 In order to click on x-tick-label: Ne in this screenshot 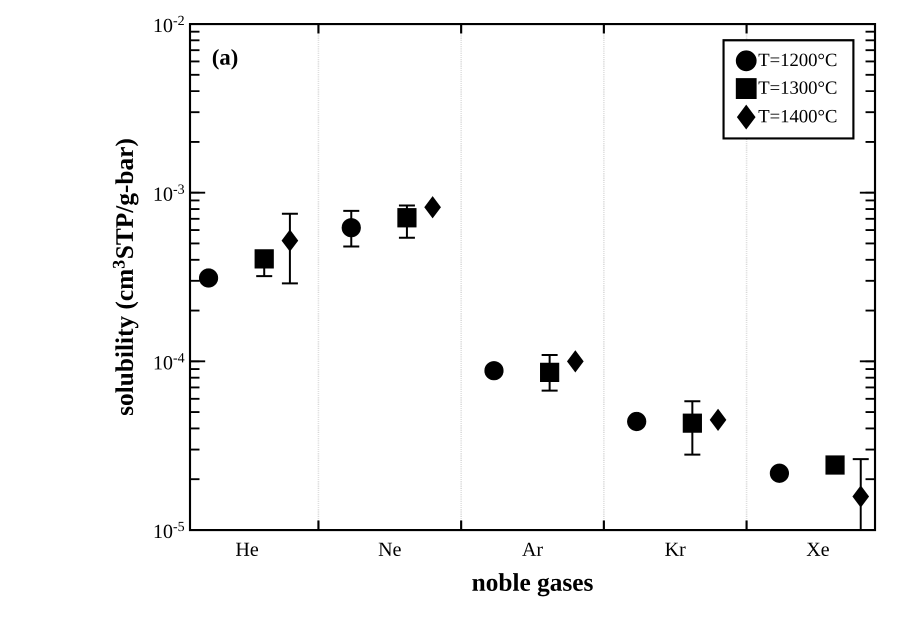, I will do `click(389, 549)`.